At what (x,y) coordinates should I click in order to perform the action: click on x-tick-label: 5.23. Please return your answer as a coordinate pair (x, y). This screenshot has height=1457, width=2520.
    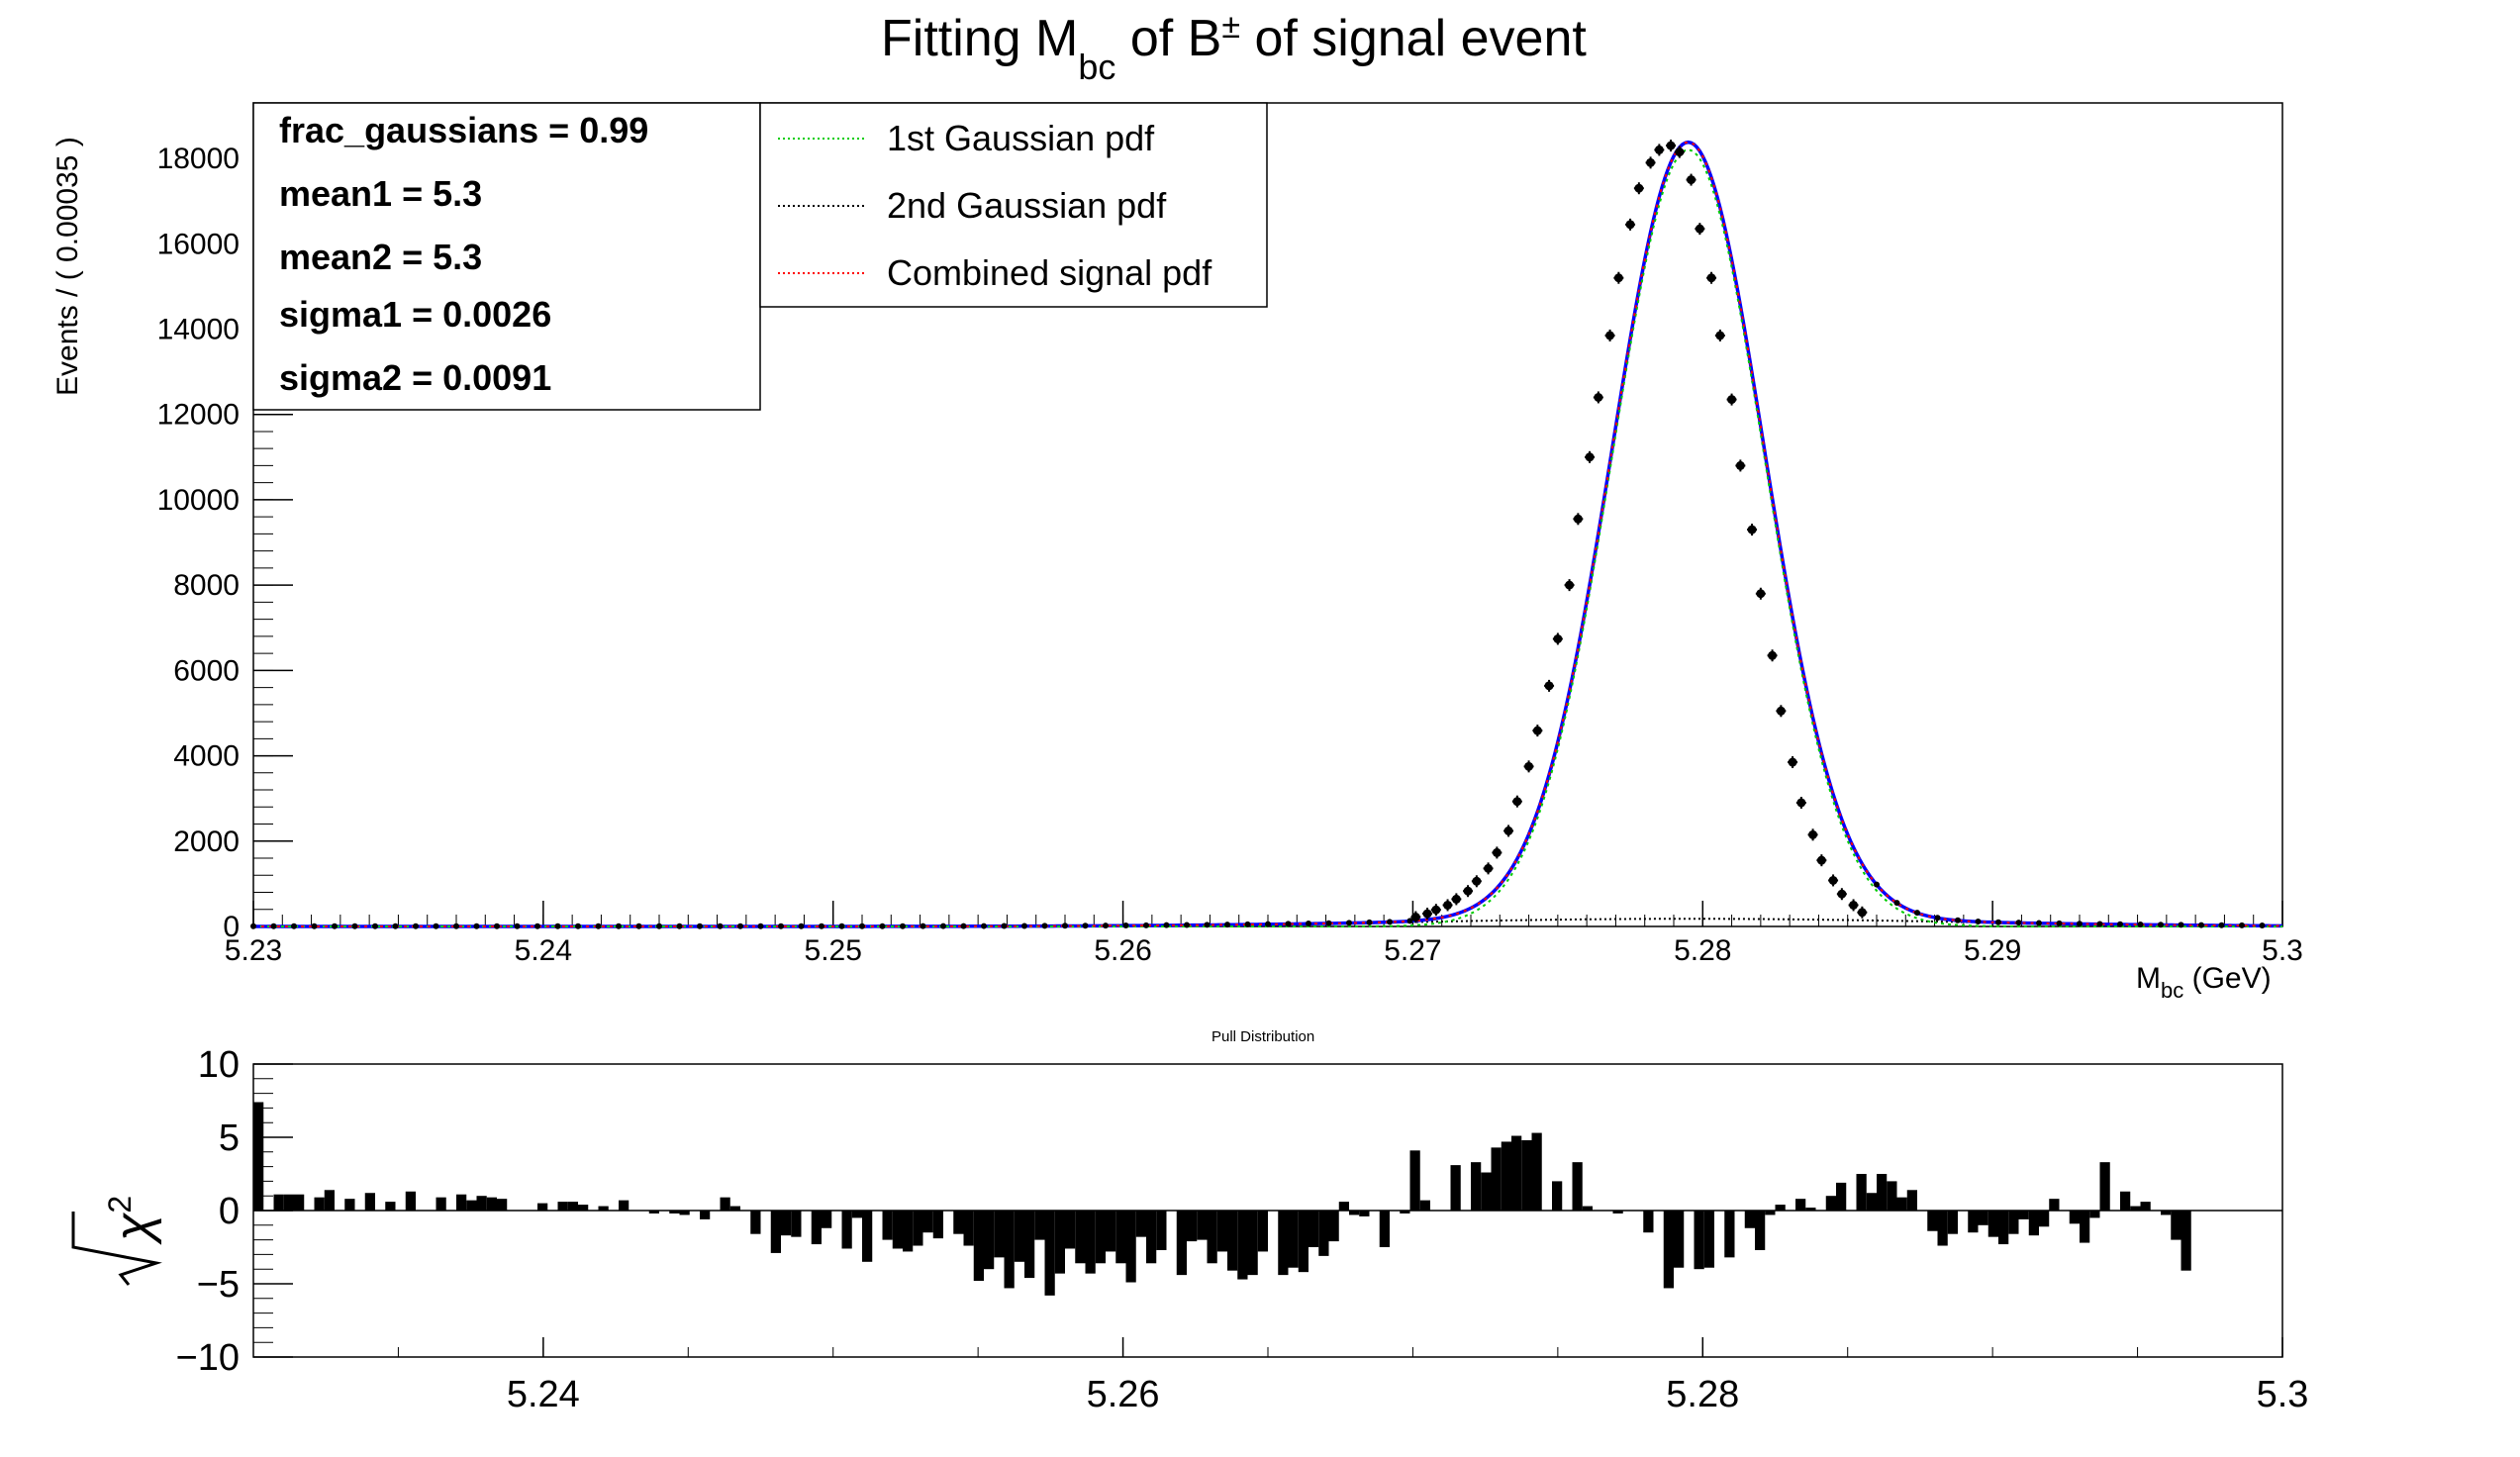
    Looking at the image, I should click on (253, 951).